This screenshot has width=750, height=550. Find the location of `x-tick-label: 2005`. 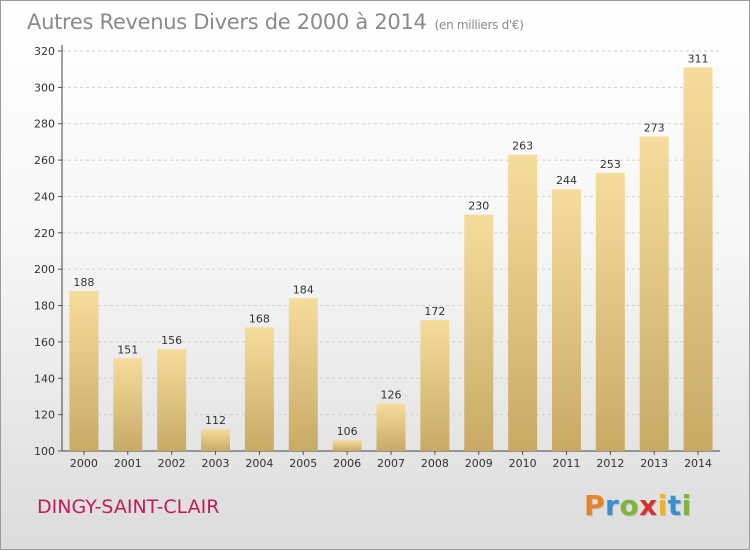

x-tick-label: 2005 is located at coordinates (303, 463).